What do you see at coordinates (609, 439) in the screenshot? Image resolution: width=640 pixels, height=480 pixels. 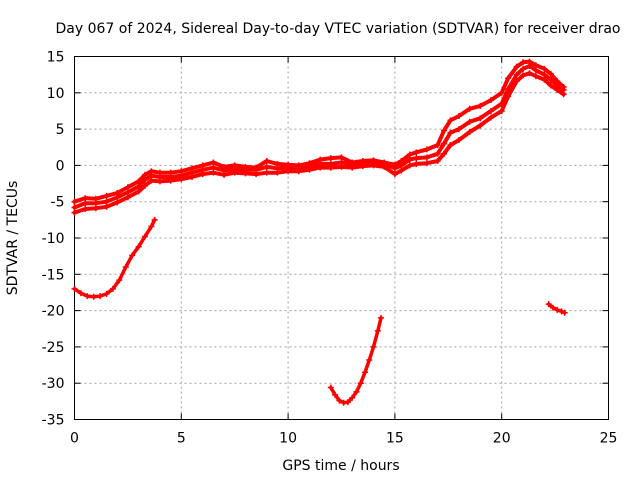 I see `x-tick-label: 25` at bounding box center [609, 439].